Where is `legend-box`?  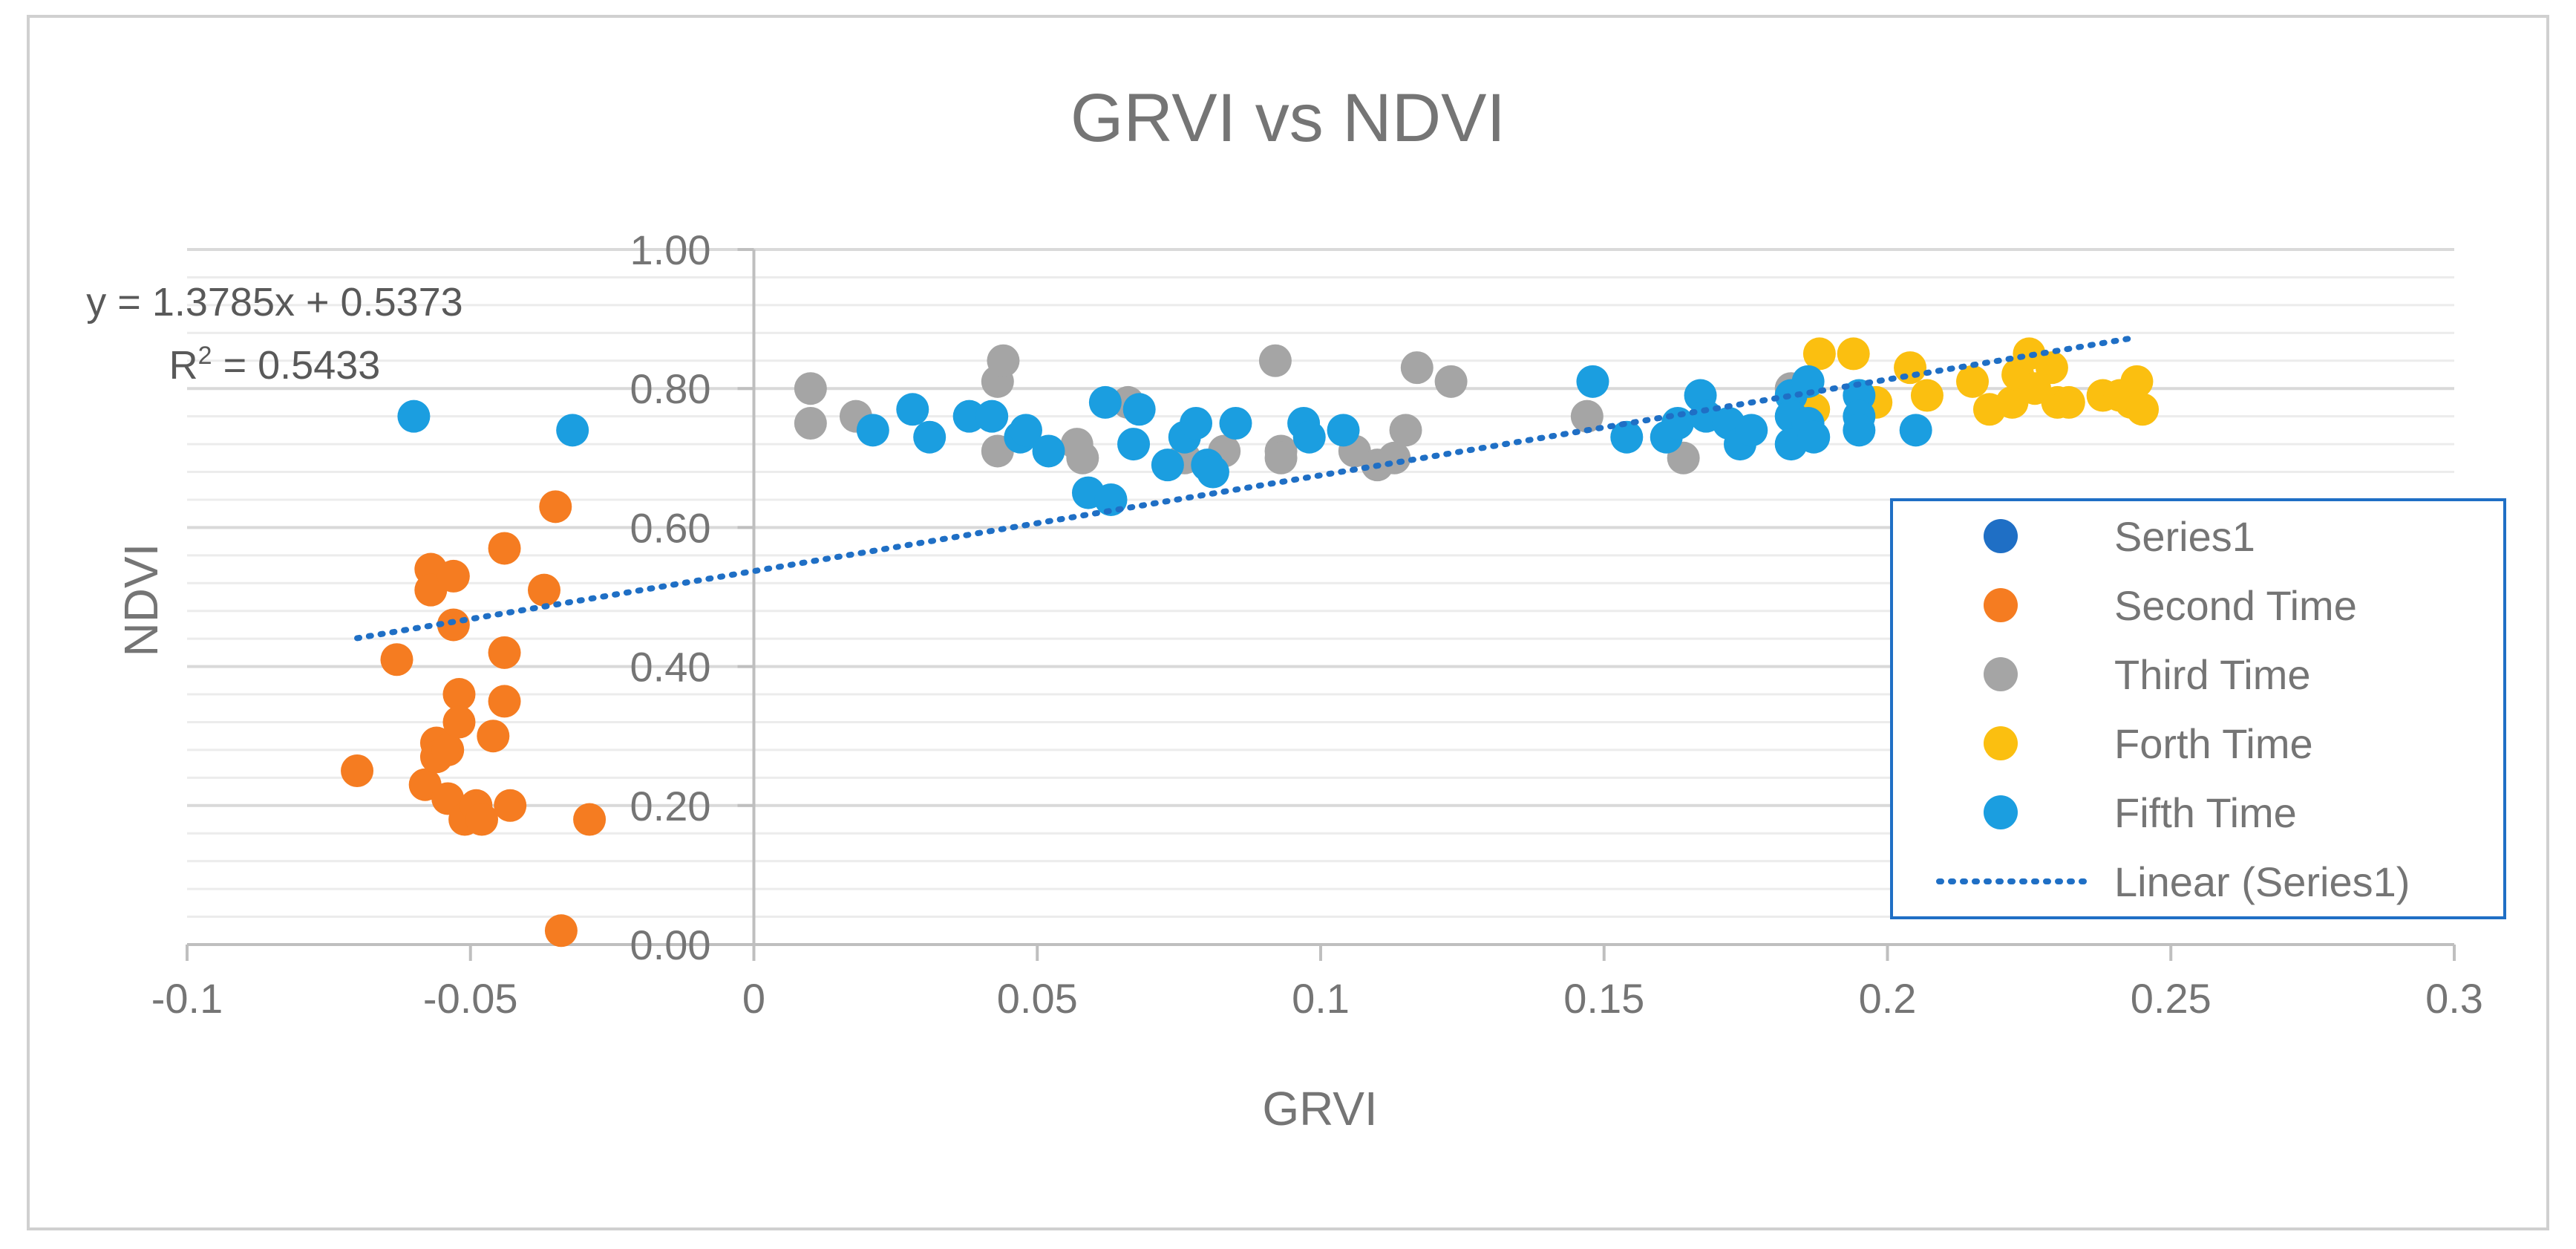
legend-box is located at coordinates (2198, 708).